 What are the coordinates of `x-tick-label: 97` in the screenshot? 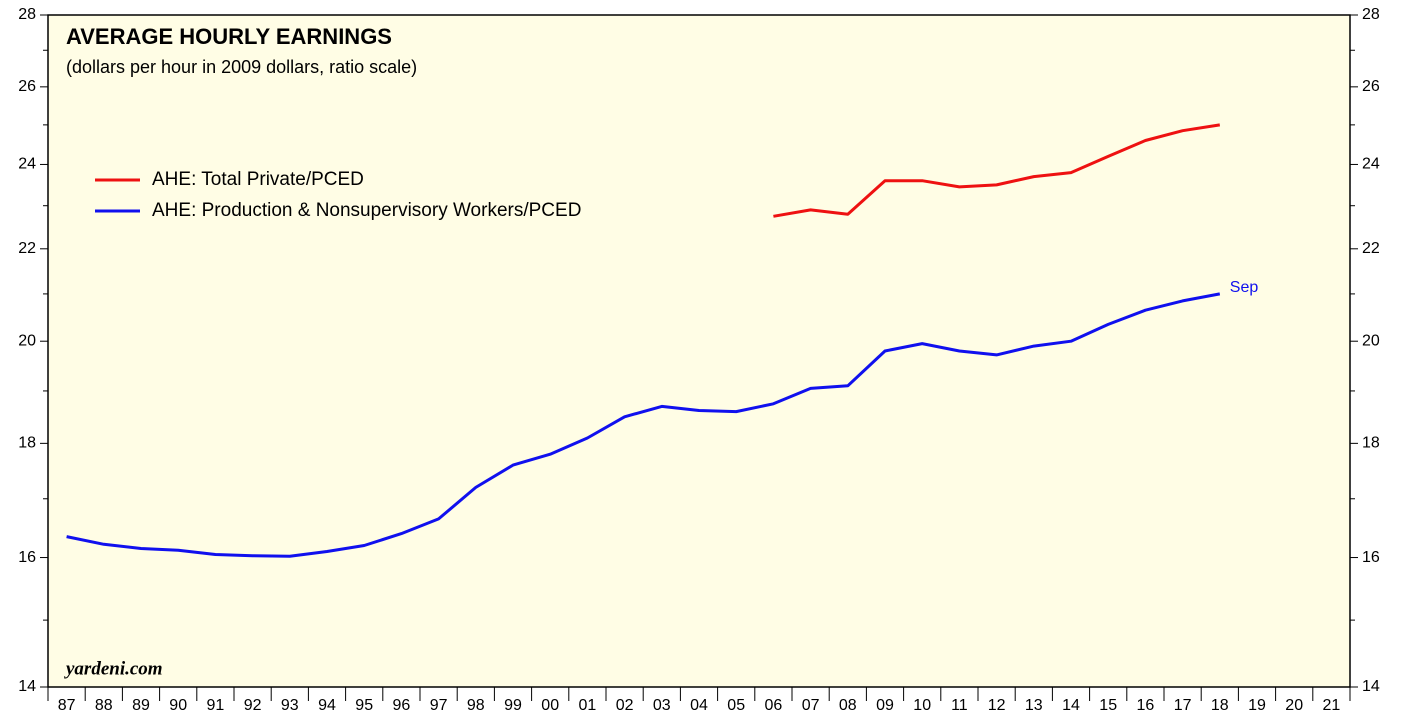 It's located at (439, 705).